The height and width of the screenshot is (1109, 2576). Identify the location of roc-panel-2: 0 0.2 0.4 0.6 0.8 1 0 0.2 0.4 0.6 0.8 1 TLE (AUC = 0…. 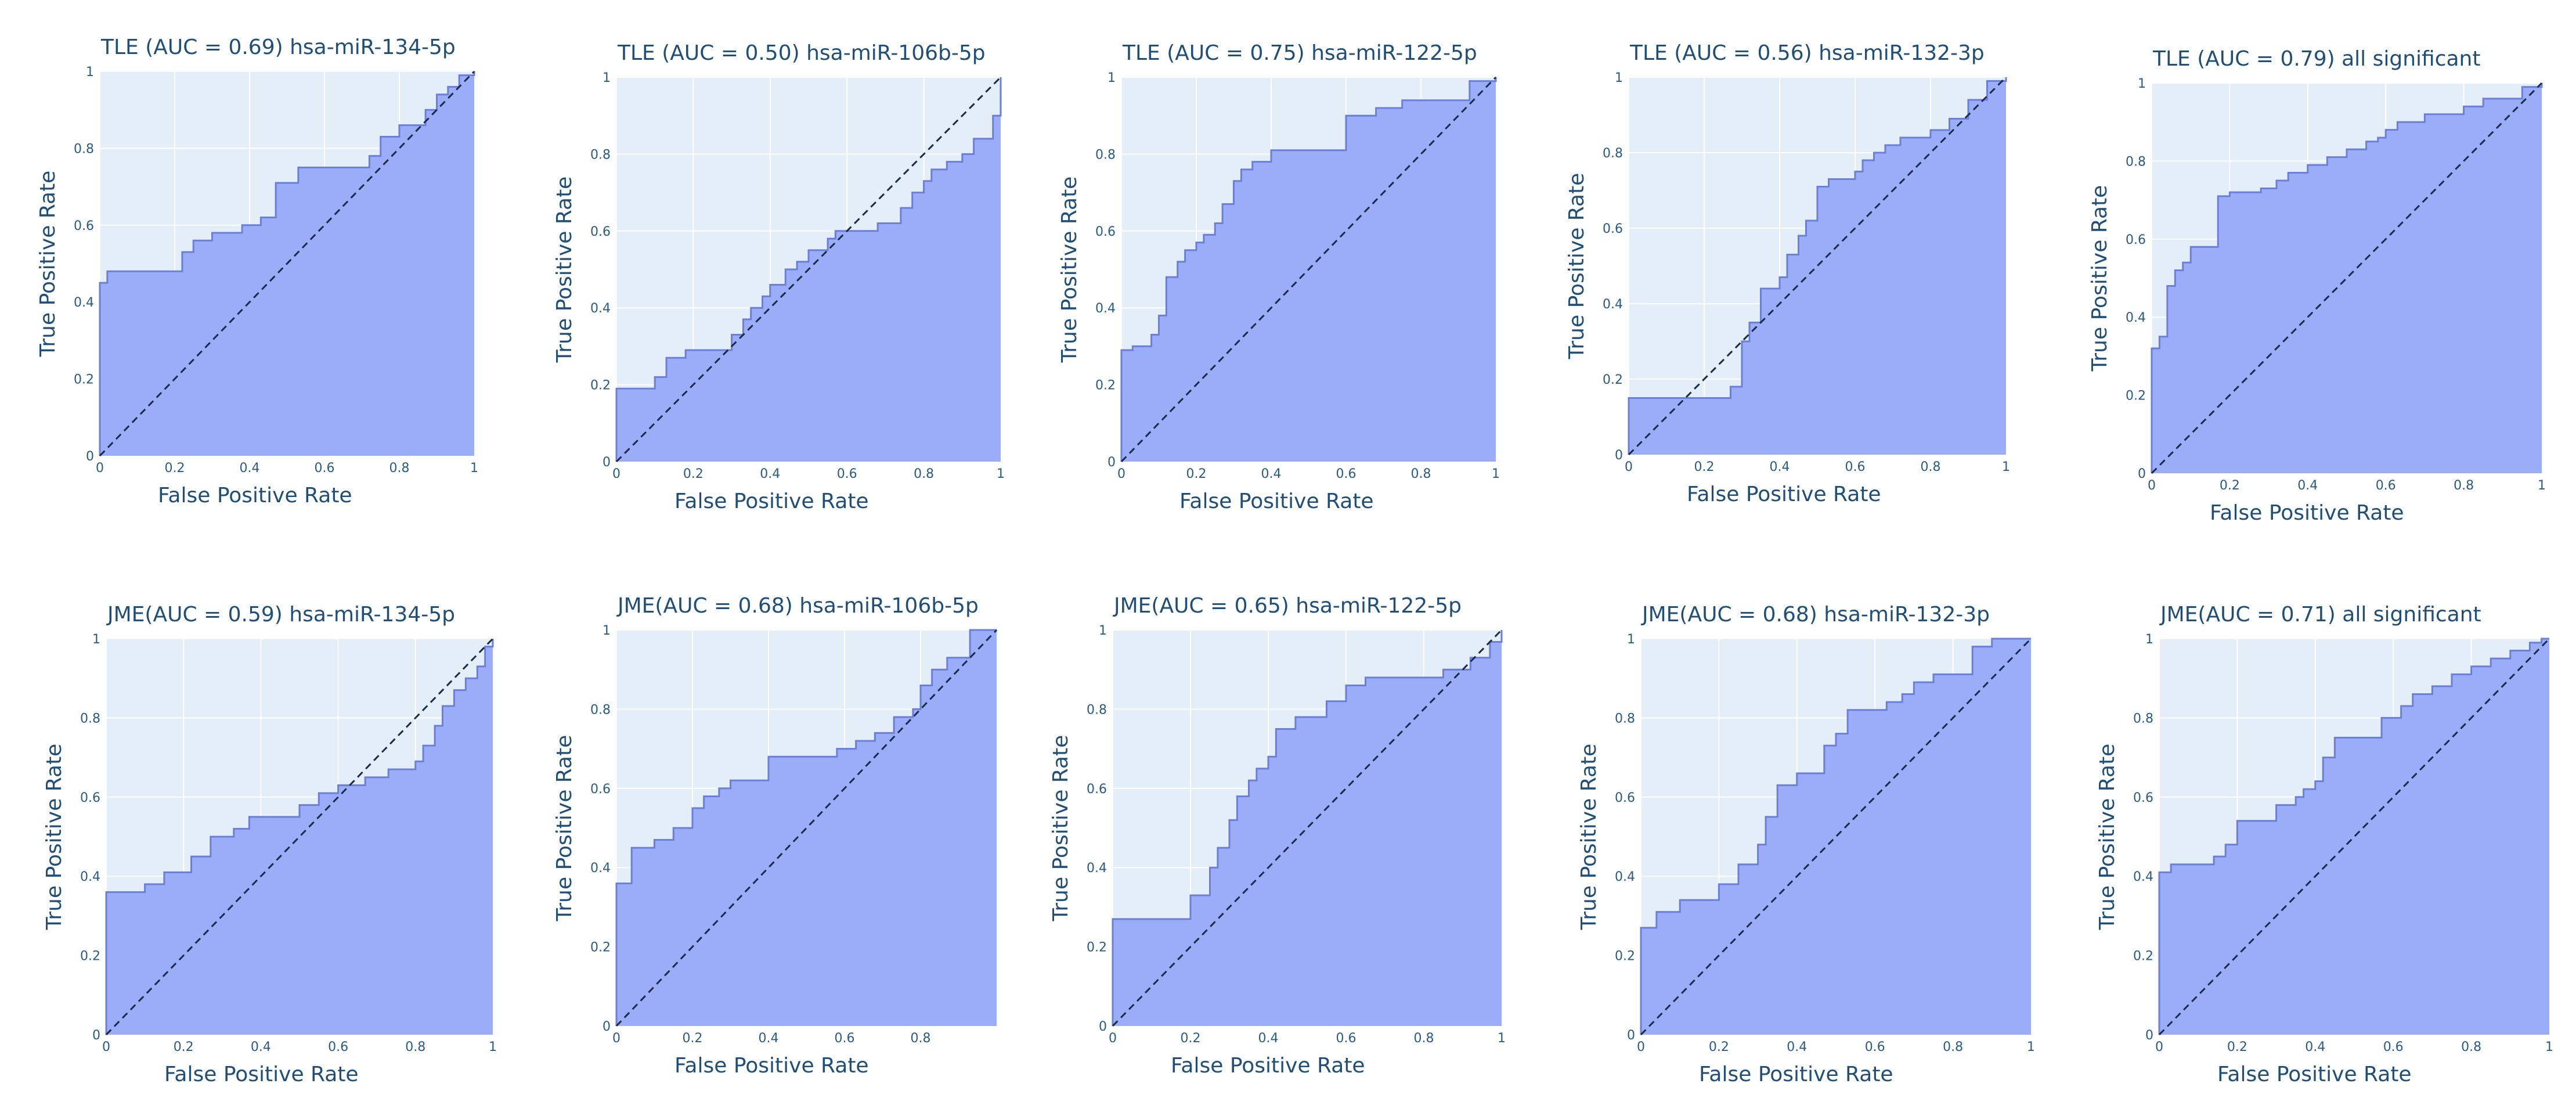
(779, 277).